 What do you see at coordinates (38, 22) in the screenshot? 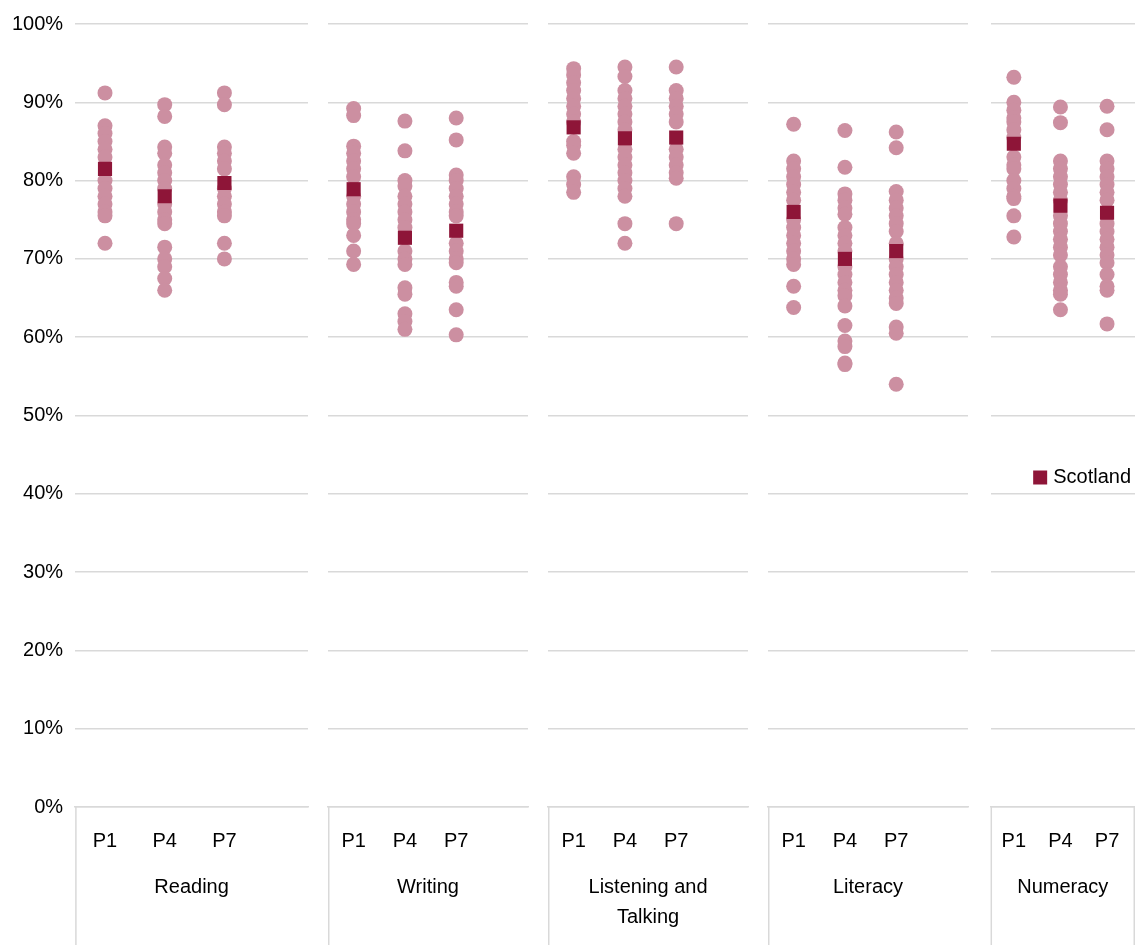
I see `y-tick-label: 100%` at bounding box center [38, 22].